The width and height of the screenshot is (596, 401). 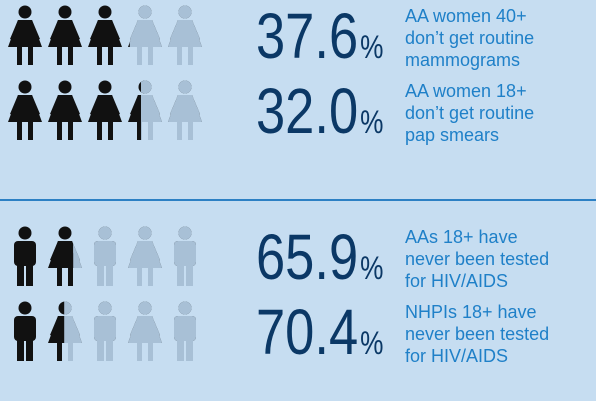 I want to click on stat-description: mammograms, so click(x=462, y=60).